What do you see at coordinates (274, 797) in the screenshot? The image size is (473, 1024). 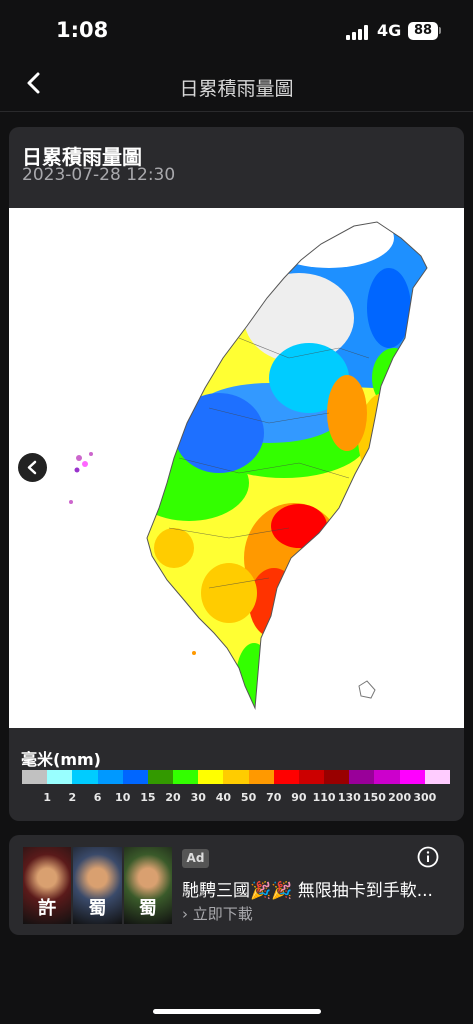 I see `legend-tick-label: 70` at bounding box center [274, 797].